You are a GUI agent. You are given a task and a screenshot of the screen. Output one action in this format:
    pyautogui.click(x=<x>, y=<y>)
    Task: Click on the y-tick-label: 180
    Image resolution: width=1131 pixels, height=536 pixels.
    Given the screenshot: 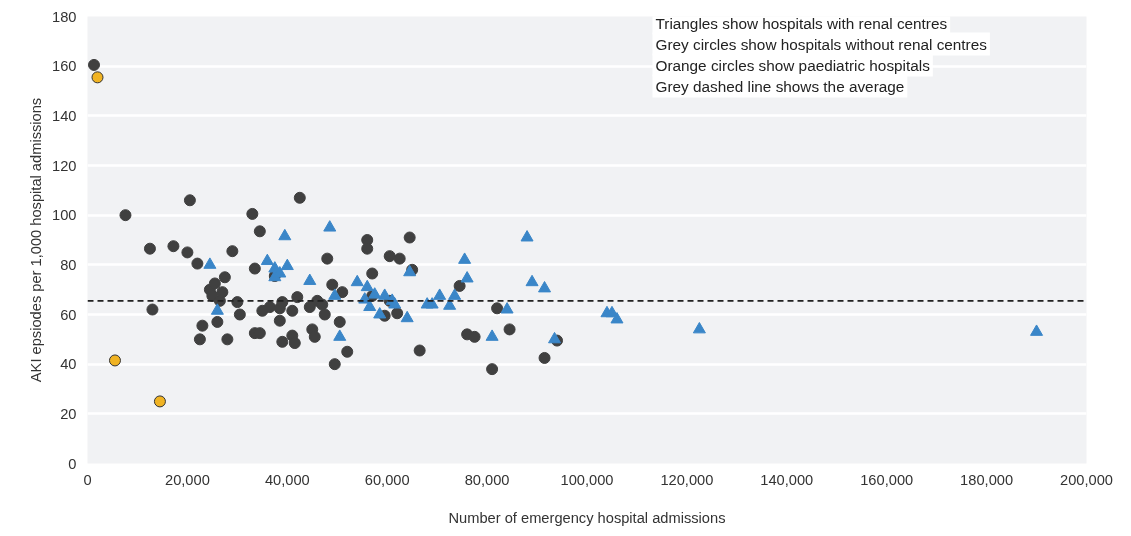 What is the action you would take?
    pyautogui.click(x=64, y=16)
    